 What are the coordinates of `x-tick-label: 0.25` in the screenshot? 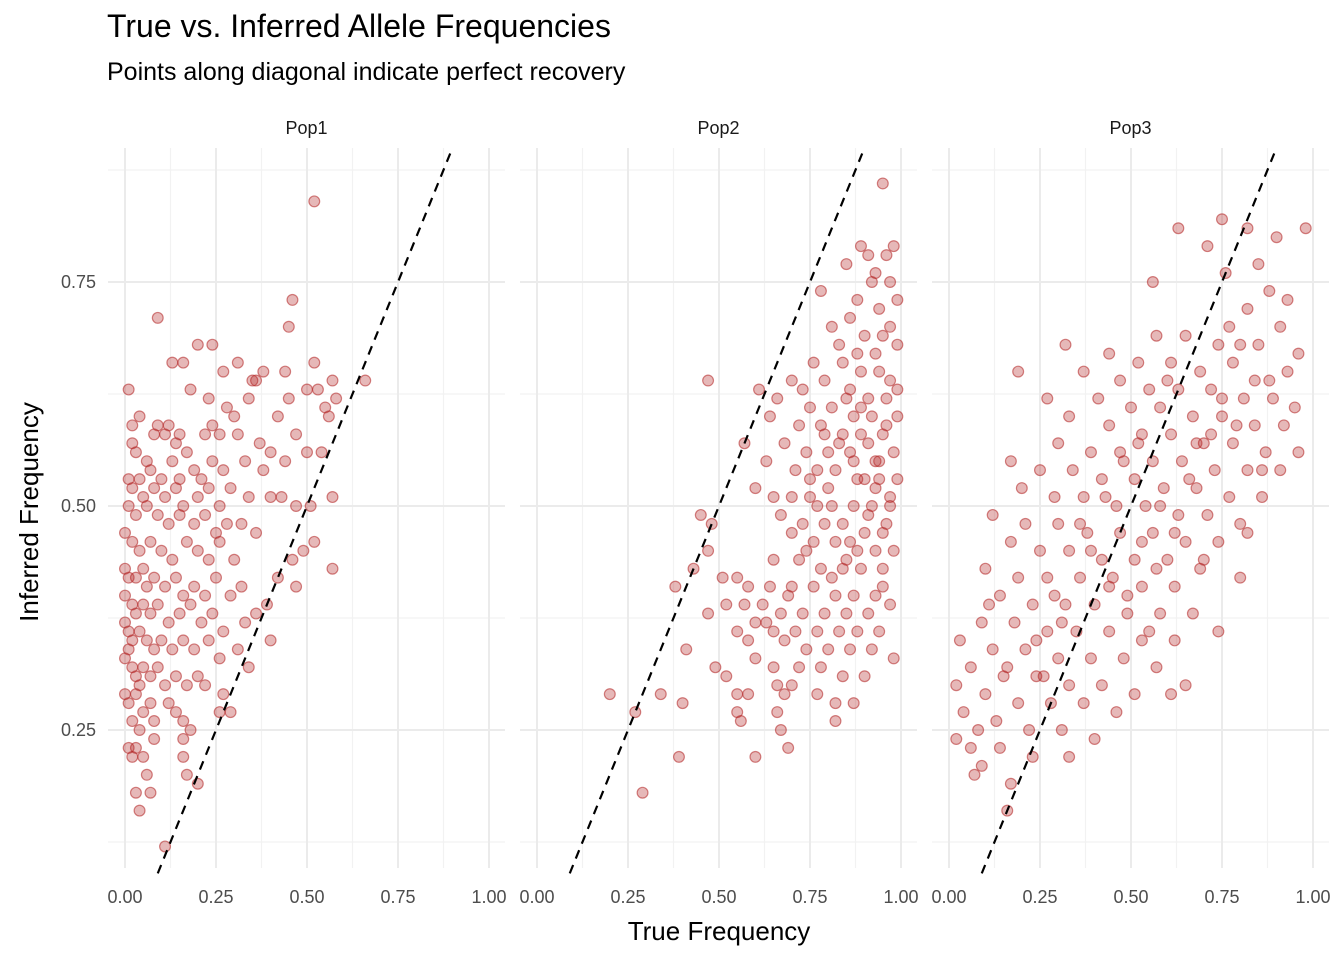 It's located at (215, 897).